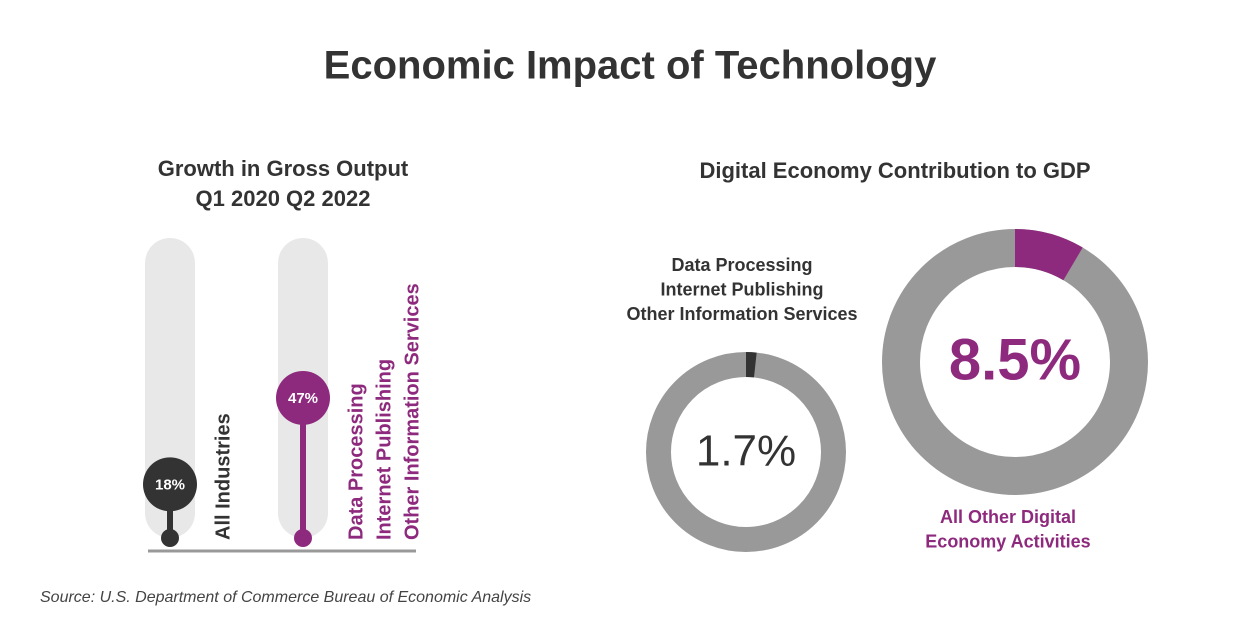 This screenshot has height=630, width=1260. What do you see at coordinates (1015, 359) in the screenshot?
I see `center-value: 8.5%` at bounding box center [1015, 359].